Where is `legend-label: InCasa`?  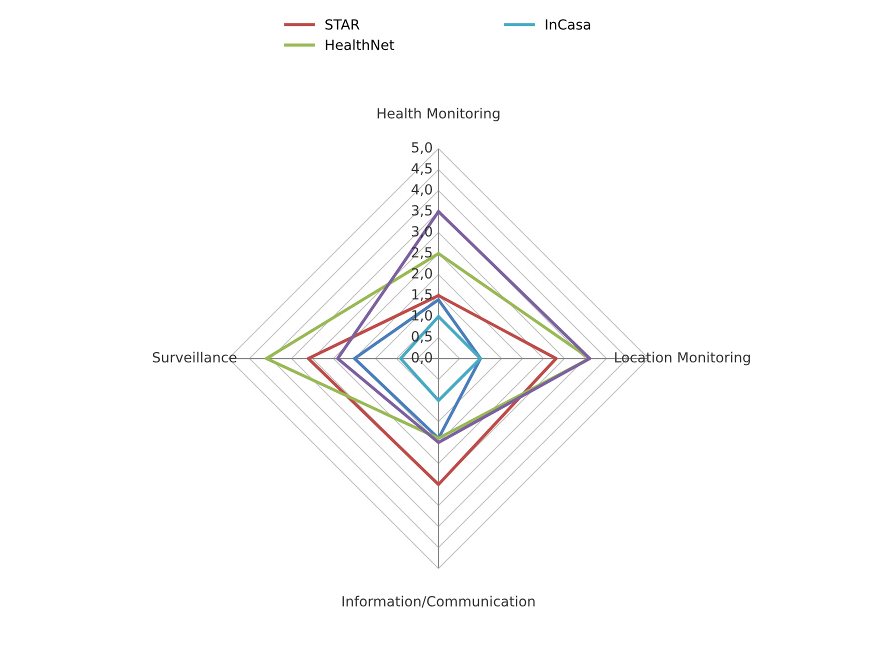 legend-label: InCasa is located at coordinates (568, 24).